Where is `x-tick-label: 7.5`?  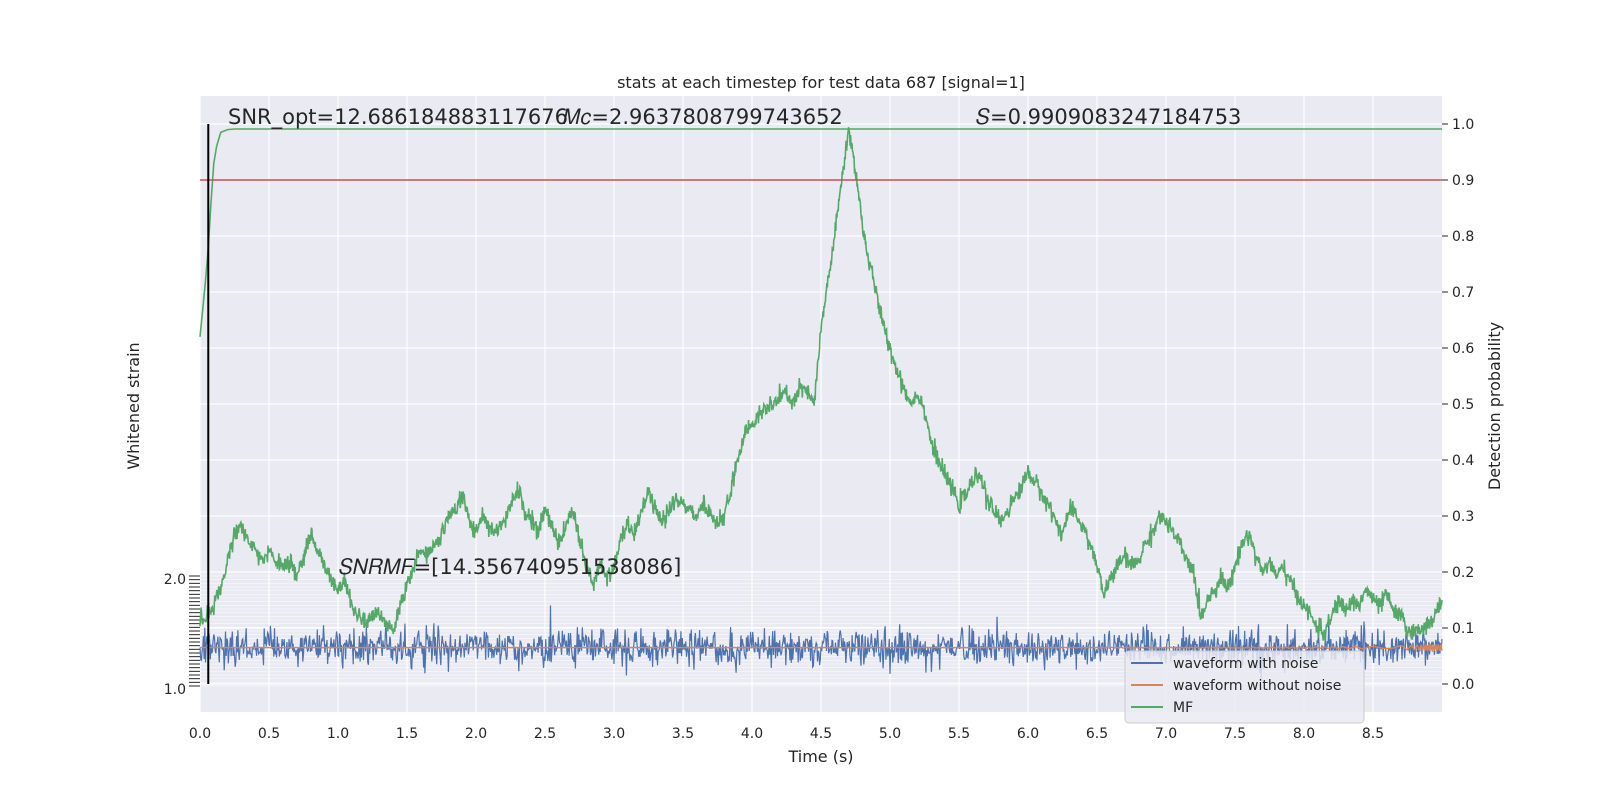
x-tick-label: 7.5 is located at coordinates (1235, 734).